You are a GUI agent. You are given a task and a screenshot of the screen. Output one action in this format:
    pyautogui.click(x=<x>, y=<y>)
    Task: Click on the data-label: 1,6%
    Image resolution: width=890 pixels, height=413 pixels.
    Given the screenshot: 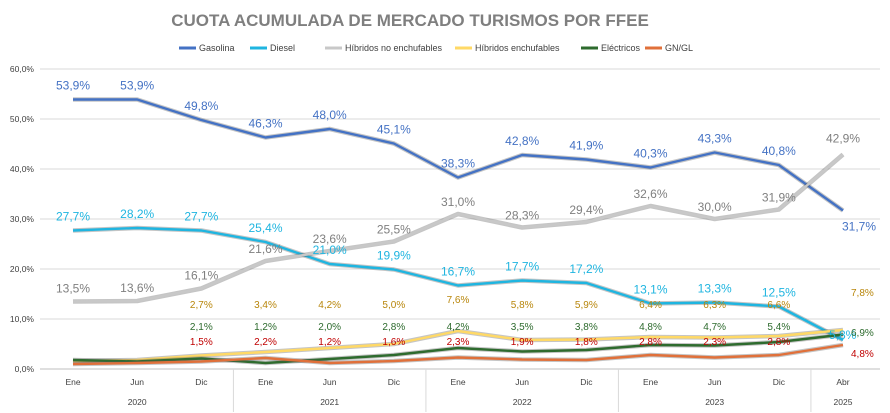 What is the action you would take?
    pyautogui.click(x=393, y=342)
    